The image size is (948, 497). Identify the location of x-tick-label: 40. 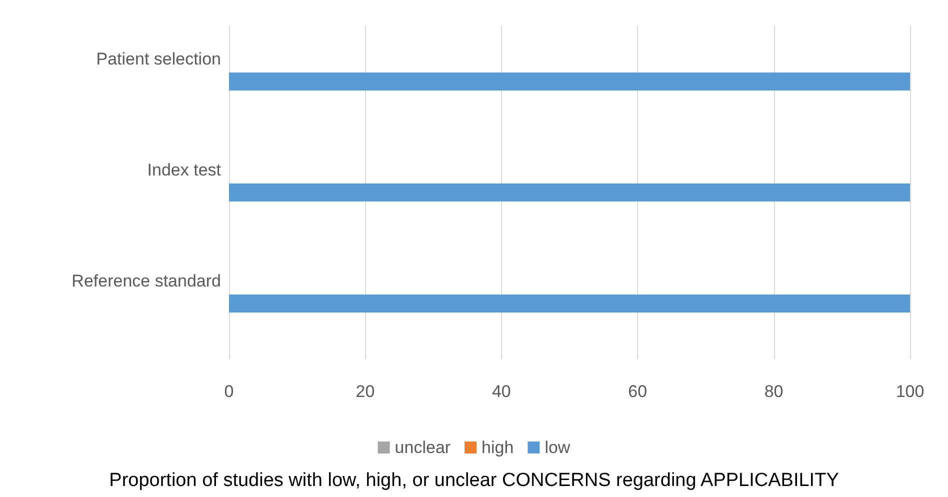
(501, 391).